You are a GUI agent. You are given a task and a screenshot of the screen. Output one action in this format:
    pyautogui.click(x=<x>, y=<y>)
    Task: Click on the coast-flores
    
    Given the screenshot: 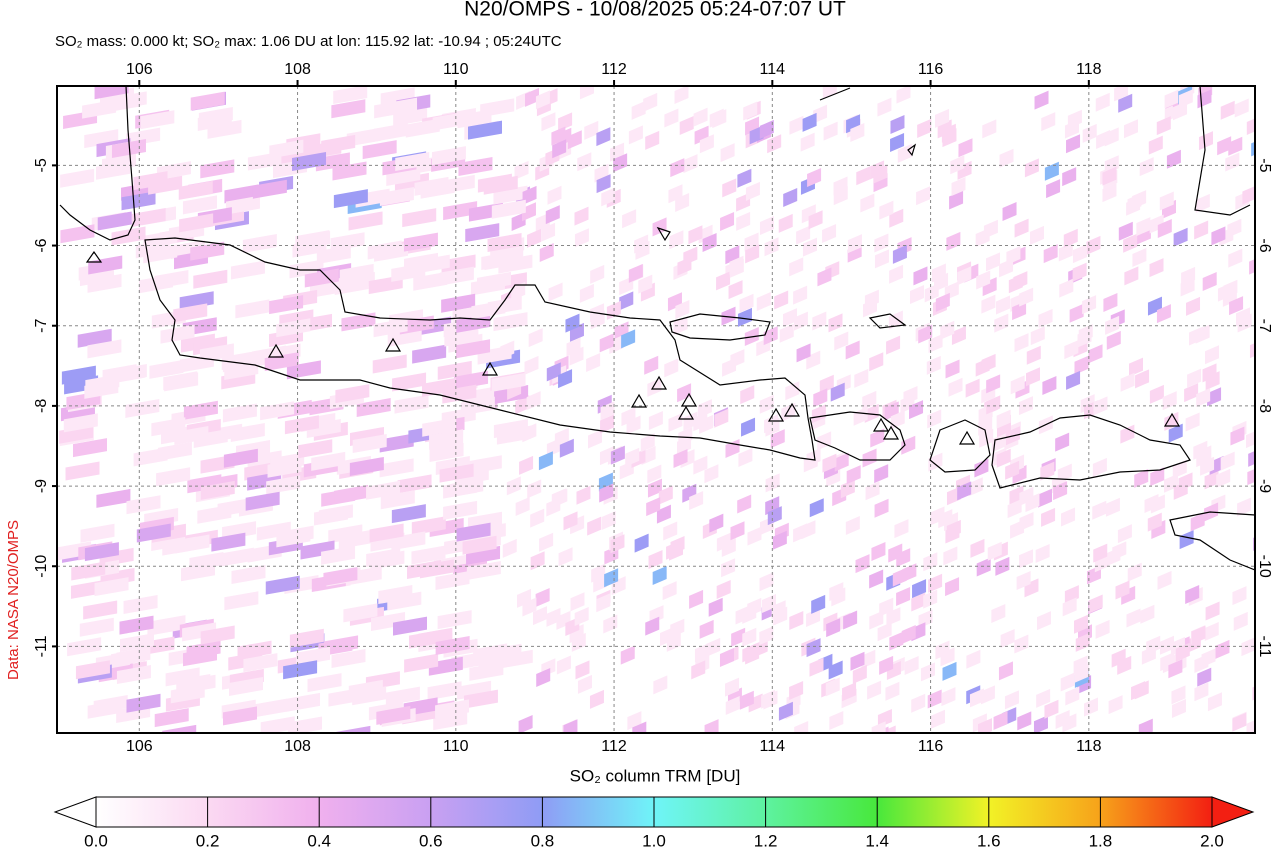 What is the action you would take?
    pyautogui.click(x=1212, y=541)
    